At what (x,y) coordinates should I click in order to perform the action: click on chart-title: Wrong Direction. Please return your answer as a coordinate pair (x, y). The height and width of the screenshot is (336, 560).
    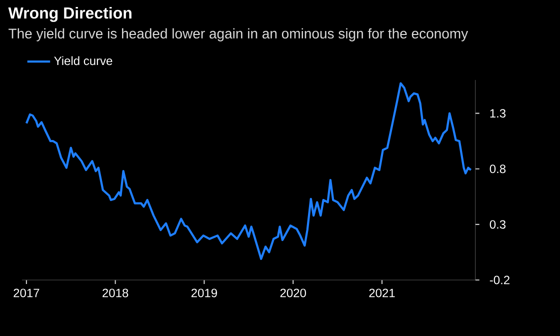
    Looking at the image, I should click on (70, 14).